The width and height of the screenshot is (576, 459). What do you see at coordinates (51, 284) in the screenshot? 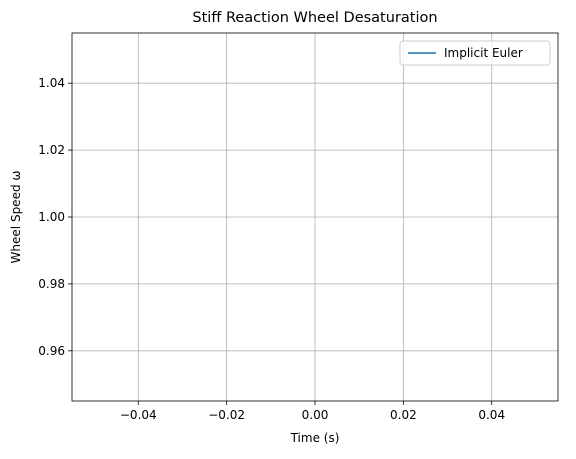
I see `y-tick-label: 0.98` at bounding box center [51, 284].